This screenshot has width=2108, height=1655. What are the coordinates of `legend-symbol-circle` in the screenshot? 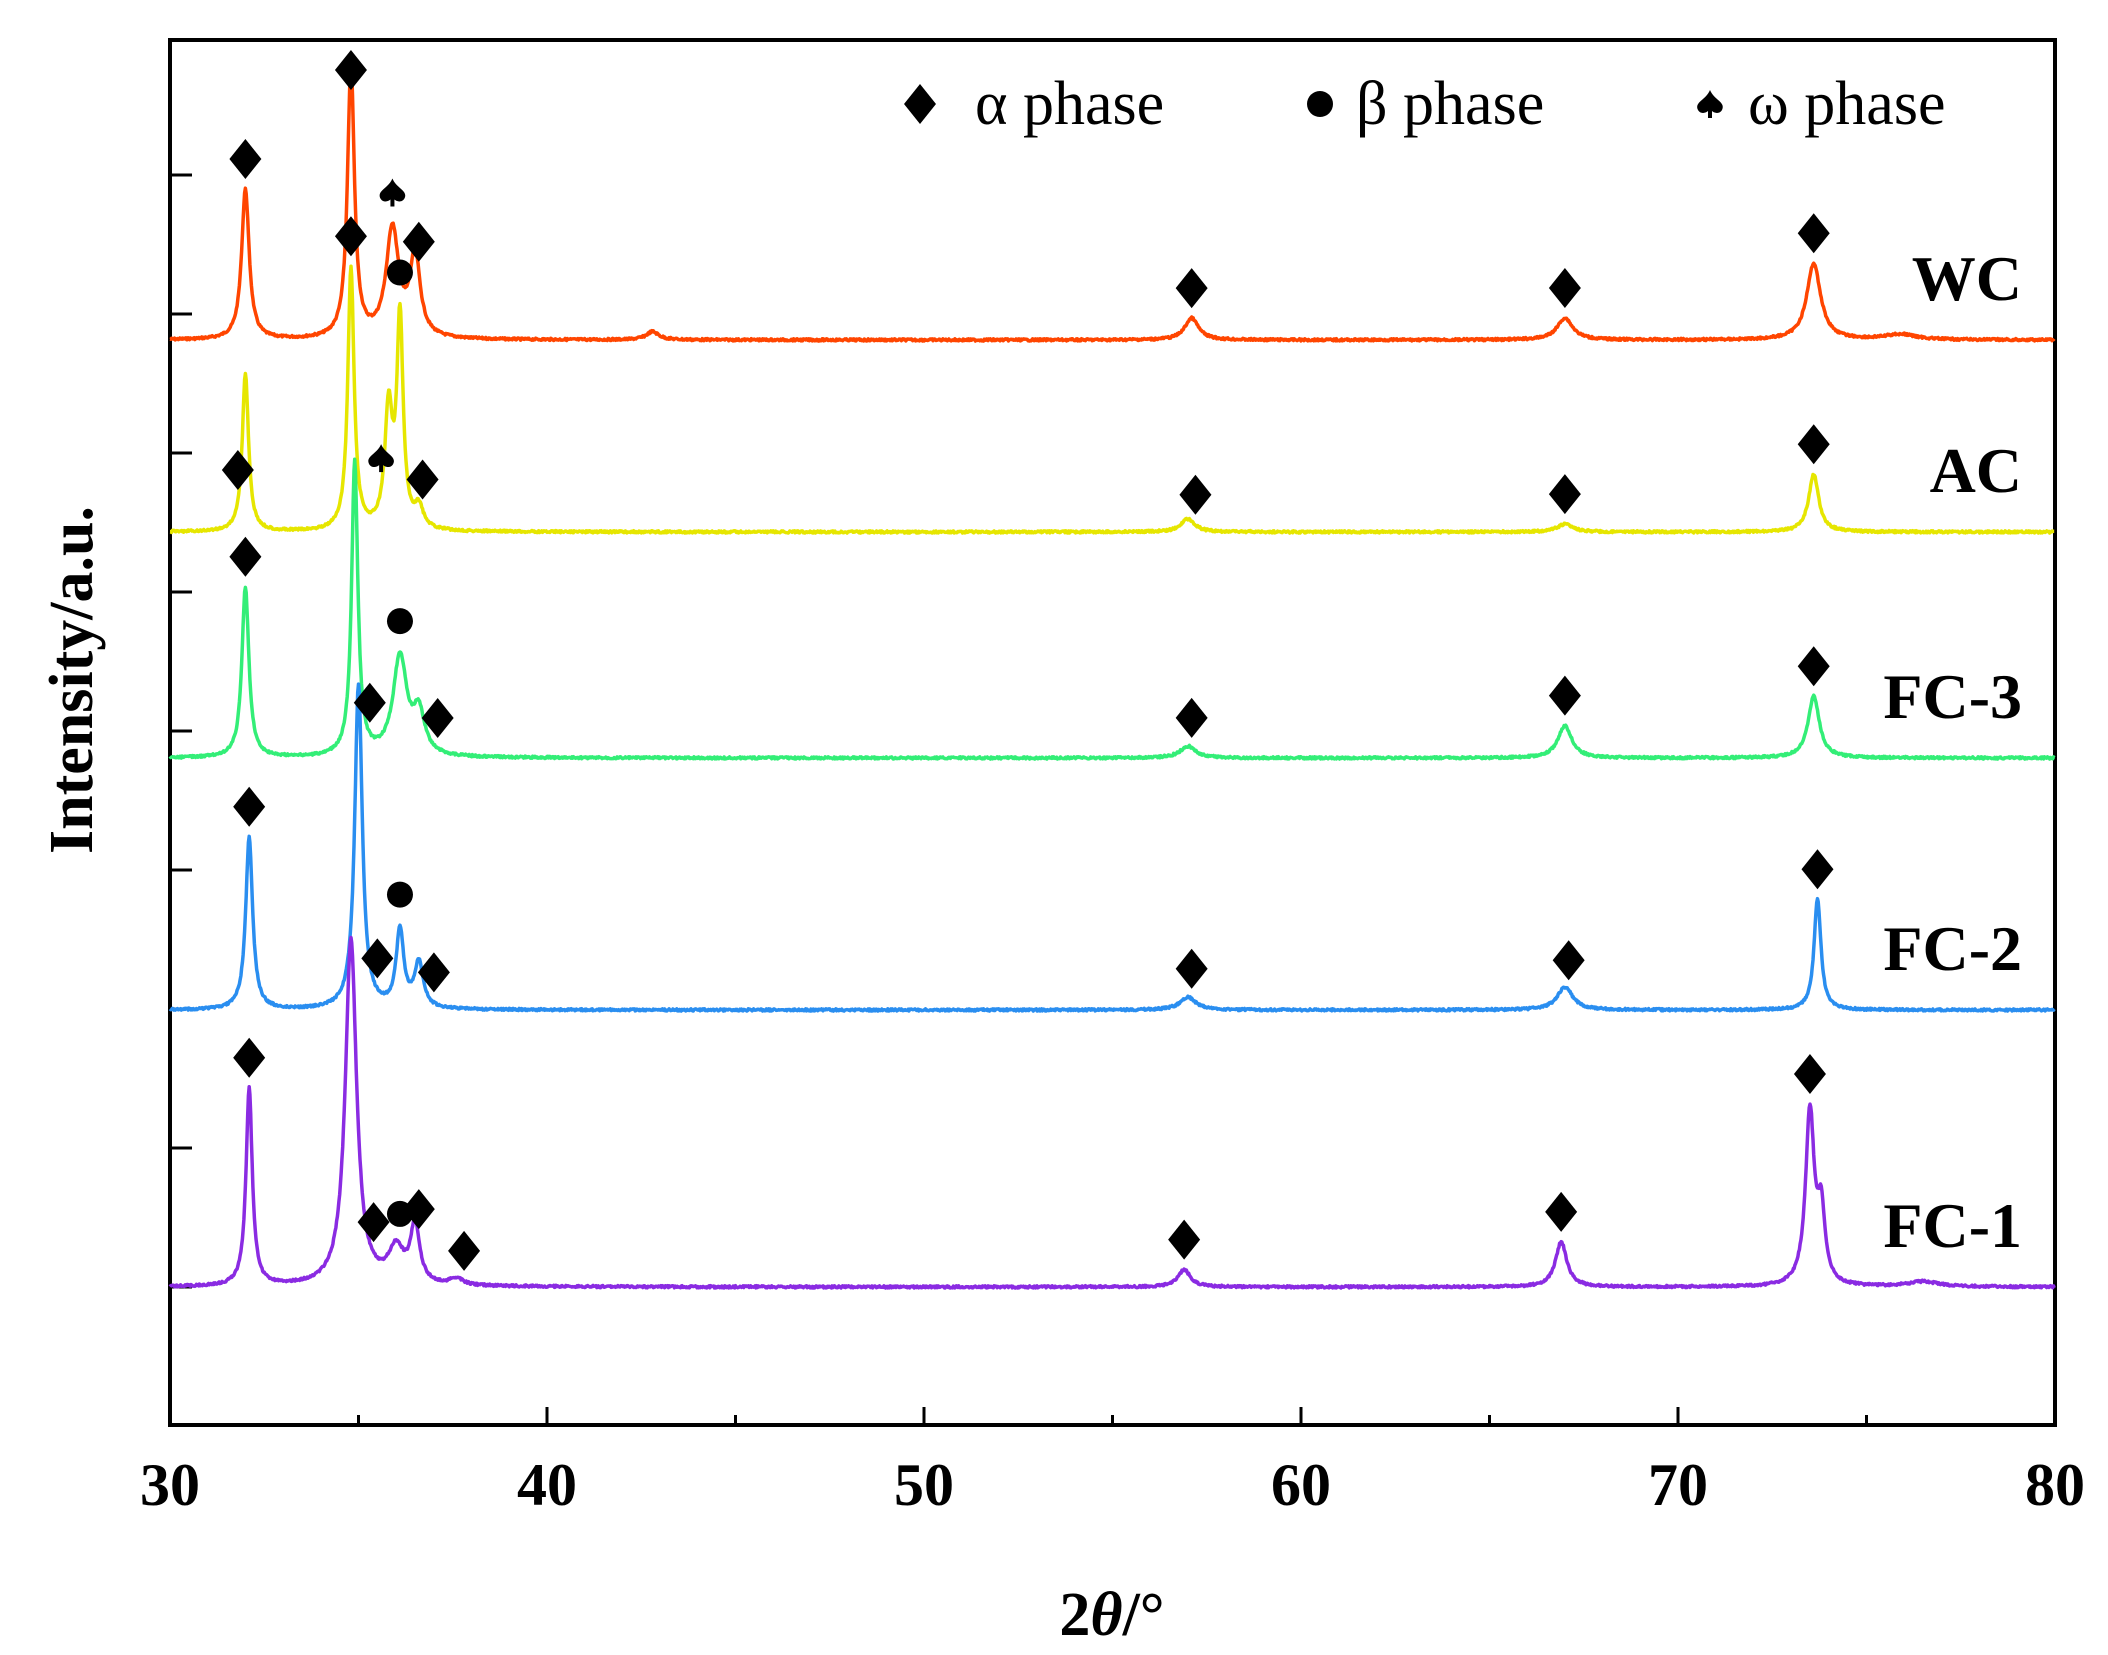 It's located at (1320, 104).